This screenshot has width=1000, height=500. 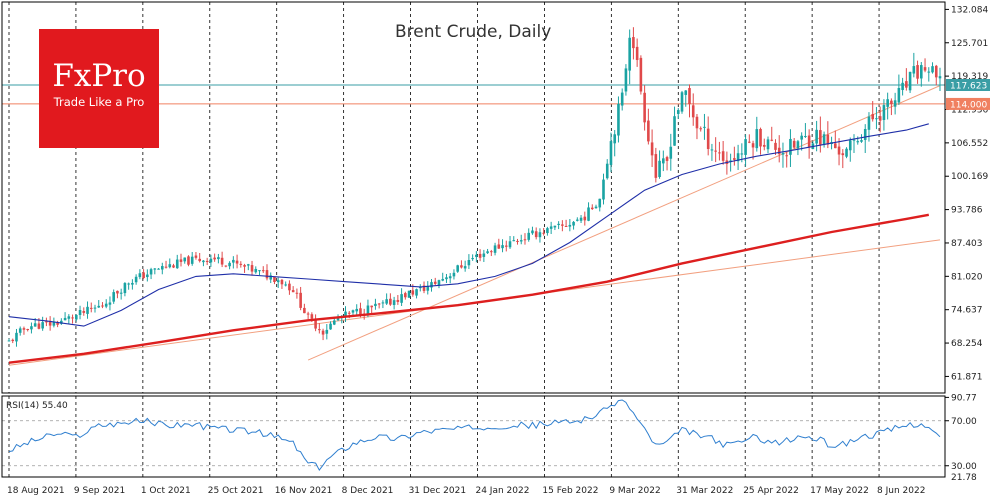 I want to click on rsi-bottom-tick-label: 21.78, so click(x=964, y=478).